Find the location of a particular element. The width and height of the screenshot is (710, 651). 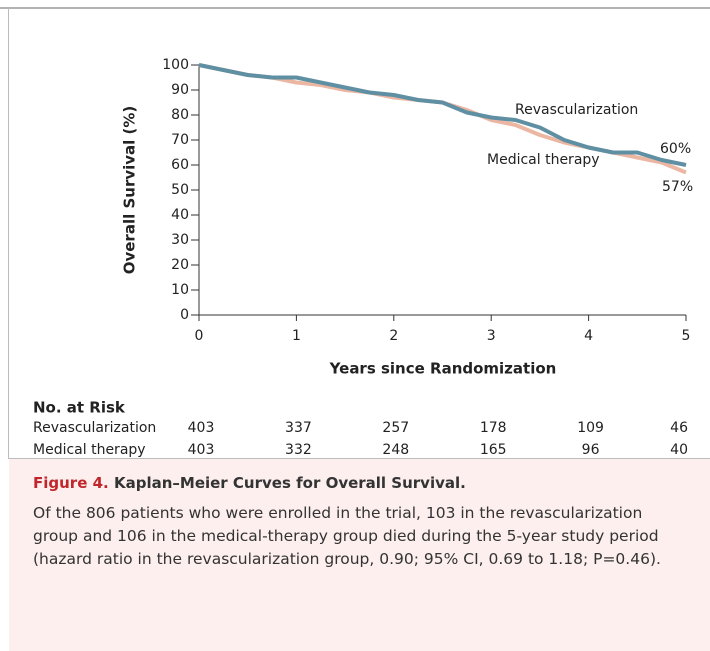

end-label: 60% is located at coordinates (675, 149).